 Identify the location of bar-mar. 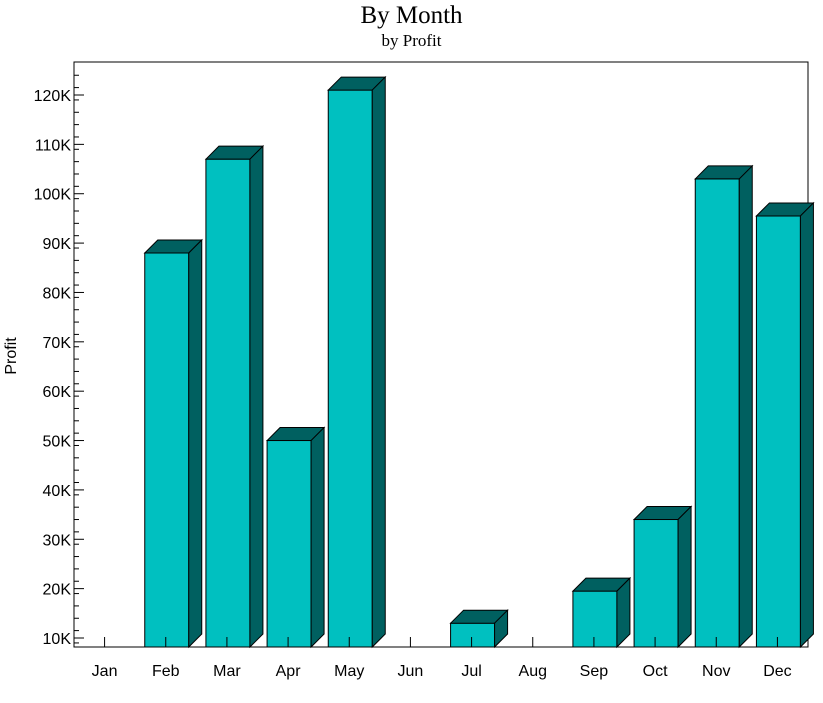
(234, 396).